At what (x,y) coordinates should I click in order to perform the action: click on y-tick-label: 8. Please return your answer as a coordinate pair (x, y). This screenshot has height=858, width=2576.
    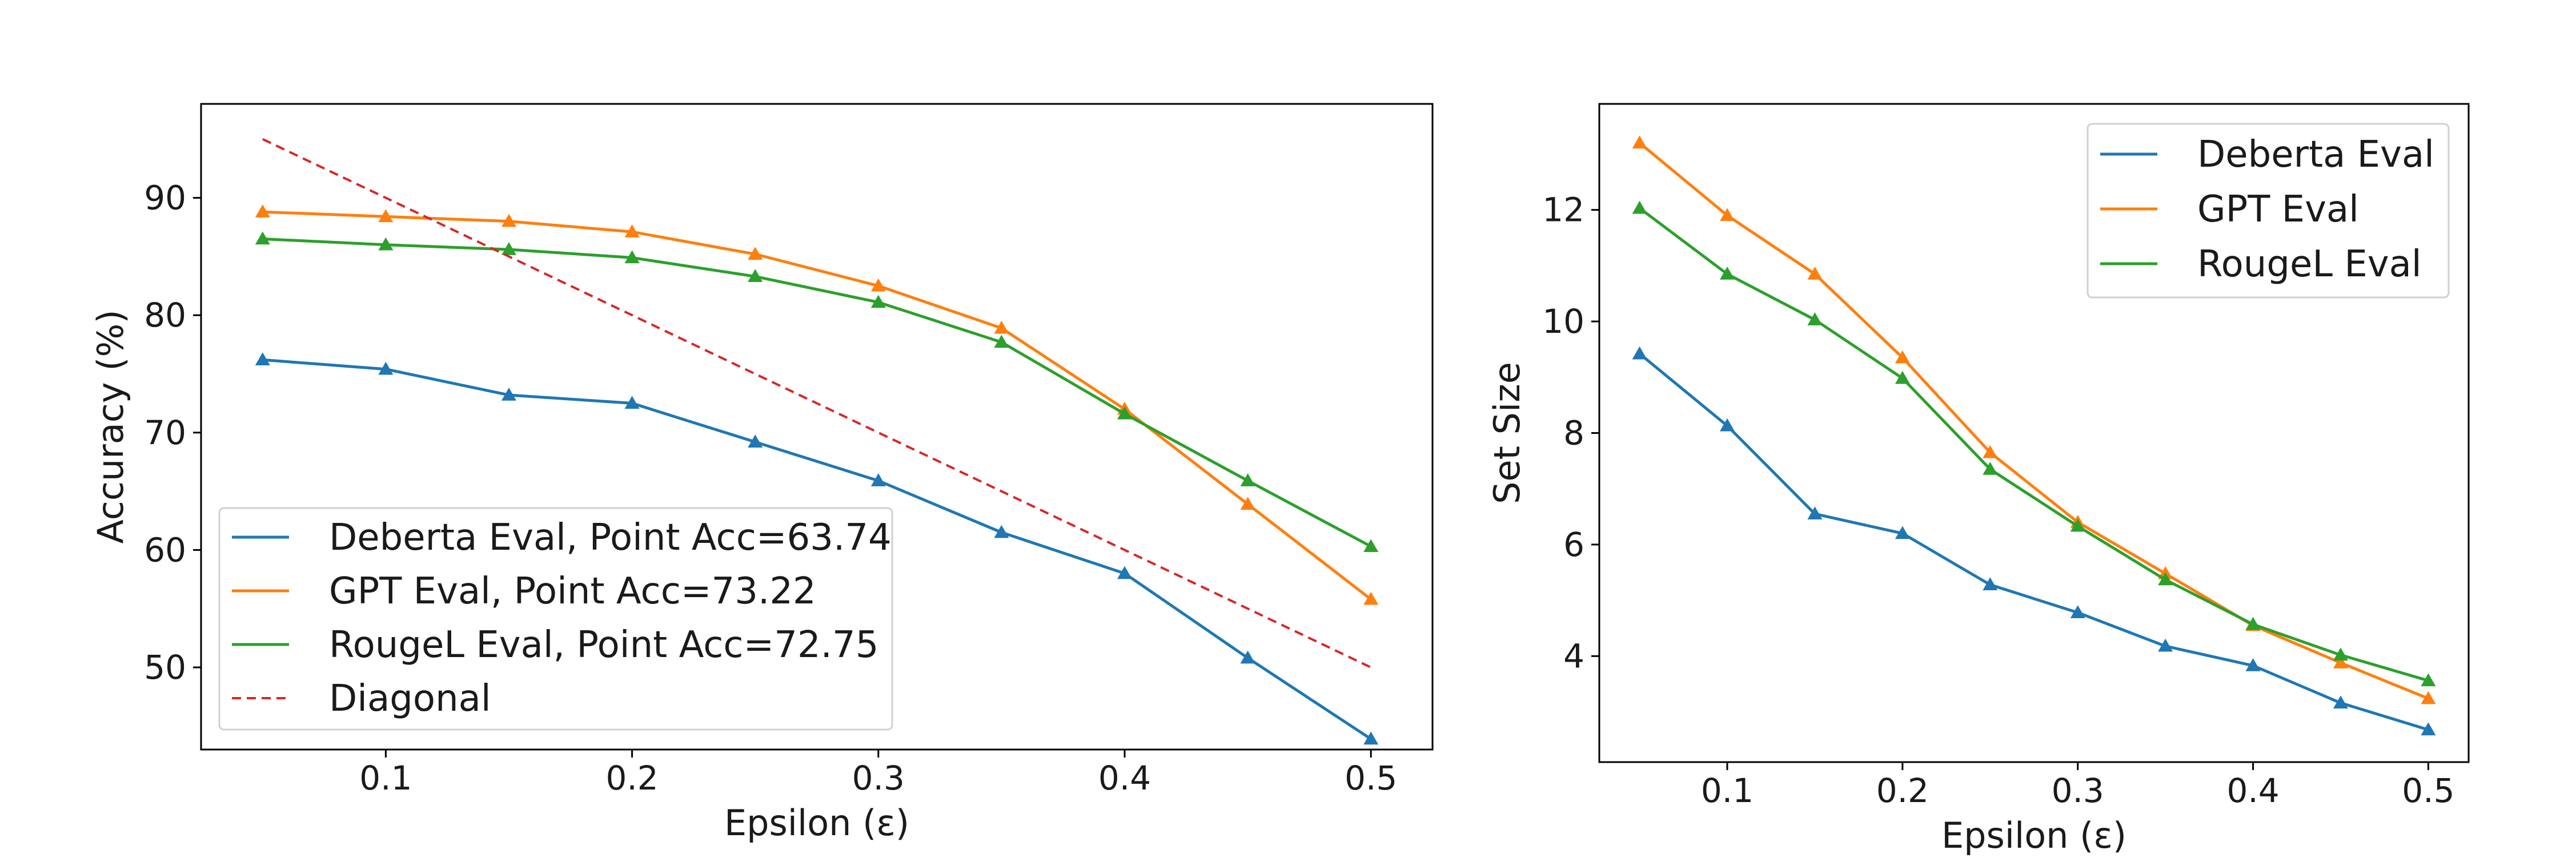
    Looking at the image, I should click on (1573, 433).